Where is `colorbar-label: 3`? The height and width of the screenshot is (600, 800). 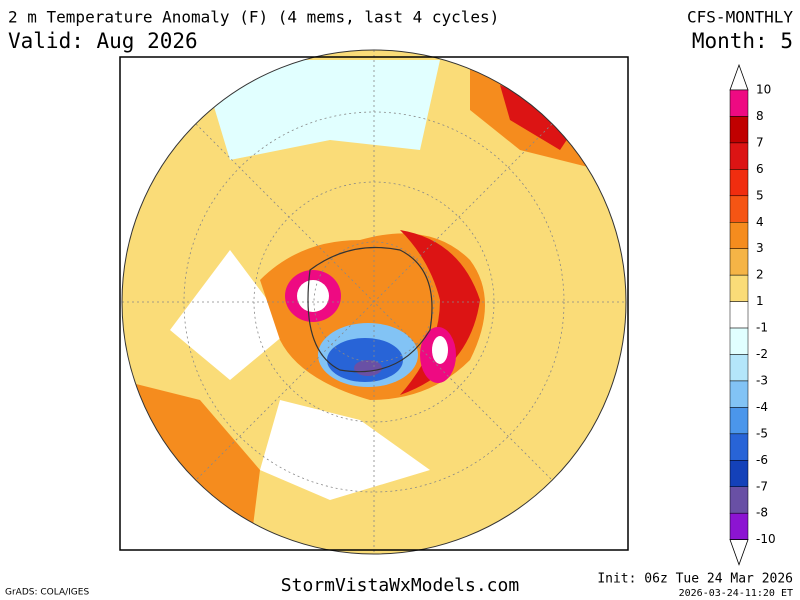 colorbar-label: 3 is located at coordinates (760, 248).